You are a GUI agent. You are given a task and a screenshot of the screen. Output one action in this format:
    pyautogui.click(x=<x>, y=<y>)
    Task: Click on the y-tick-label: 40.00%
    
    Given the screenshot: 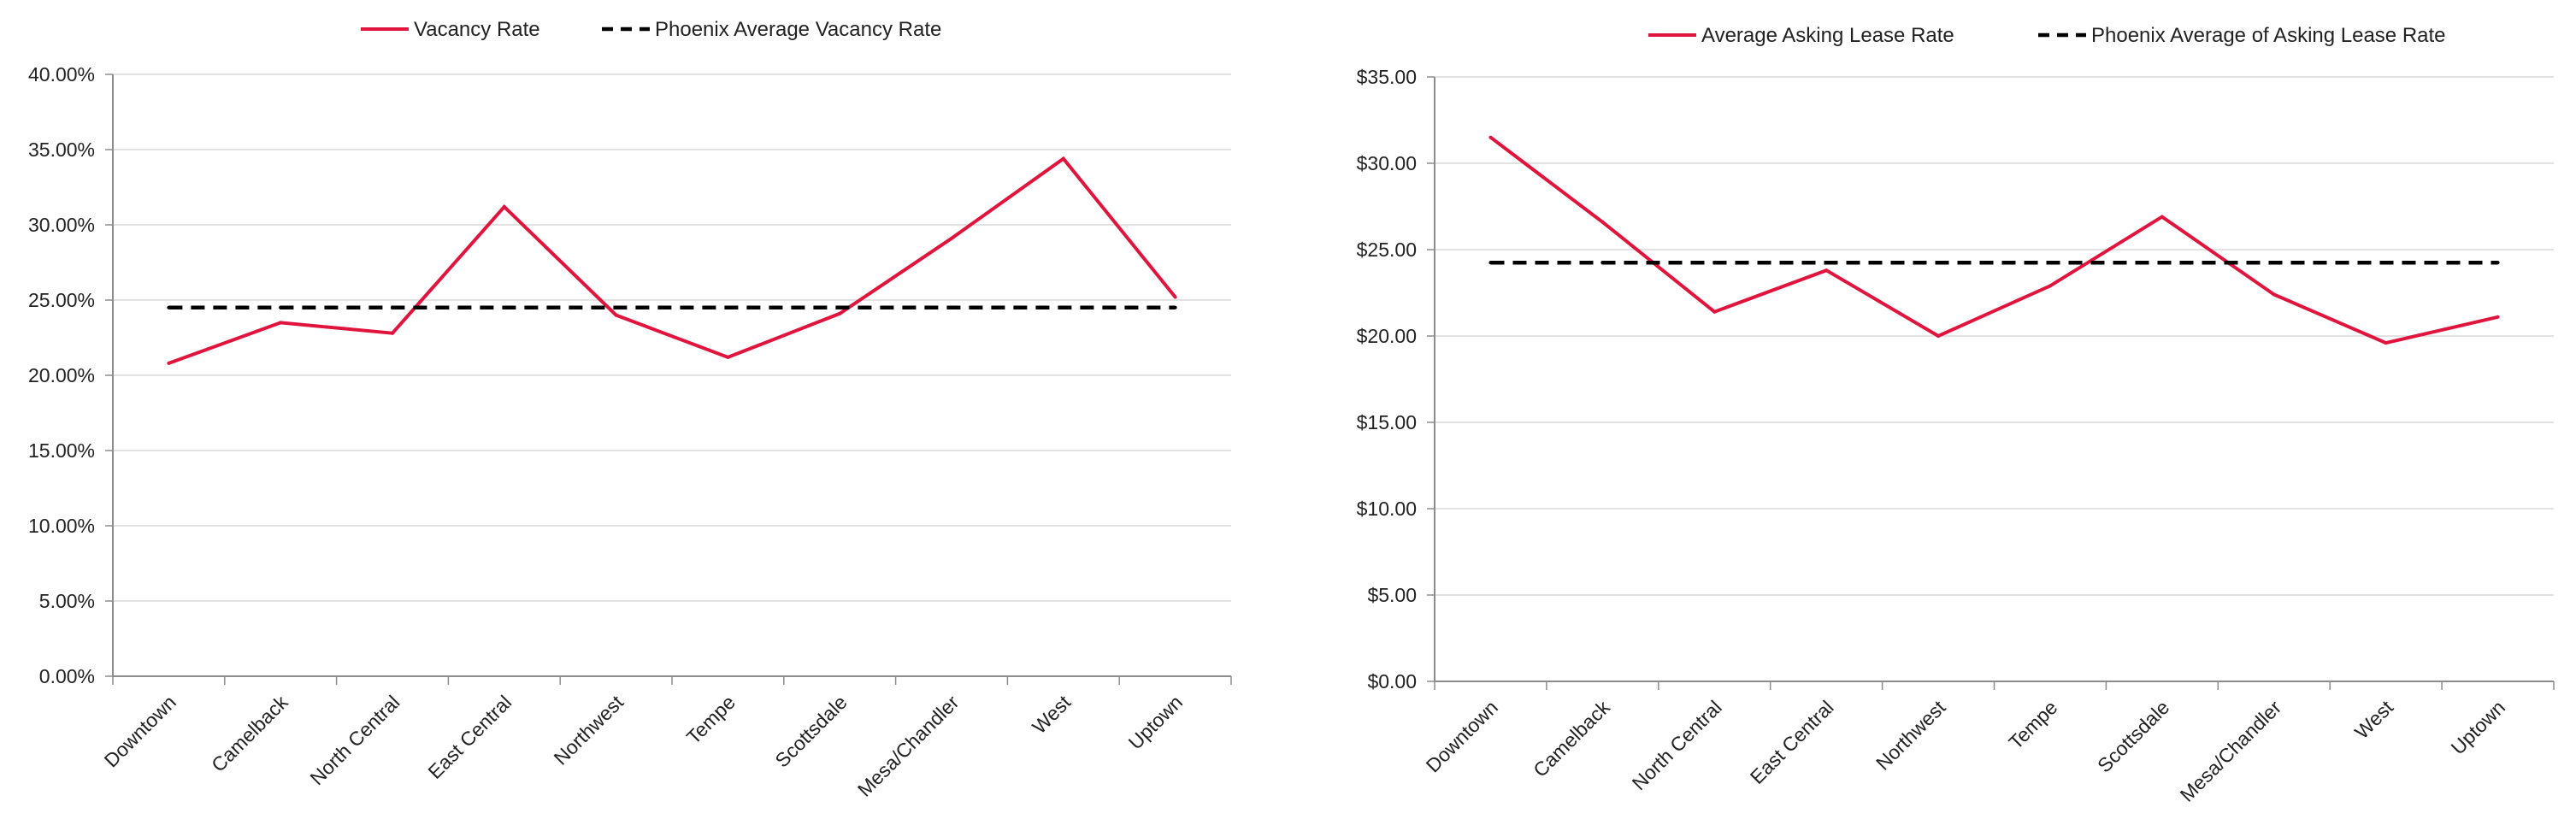 What is the action you would take?
    pyautogui.click(x=62, y=74)
    